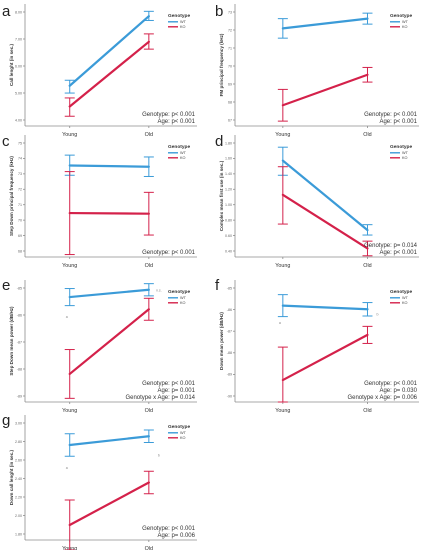 The width and height of the screenshot is (424, 550). What do you see at coordinates (18, 479) in the screenshot?
I see `y-tick-label: 2.40` at bounding box center [18, 479].